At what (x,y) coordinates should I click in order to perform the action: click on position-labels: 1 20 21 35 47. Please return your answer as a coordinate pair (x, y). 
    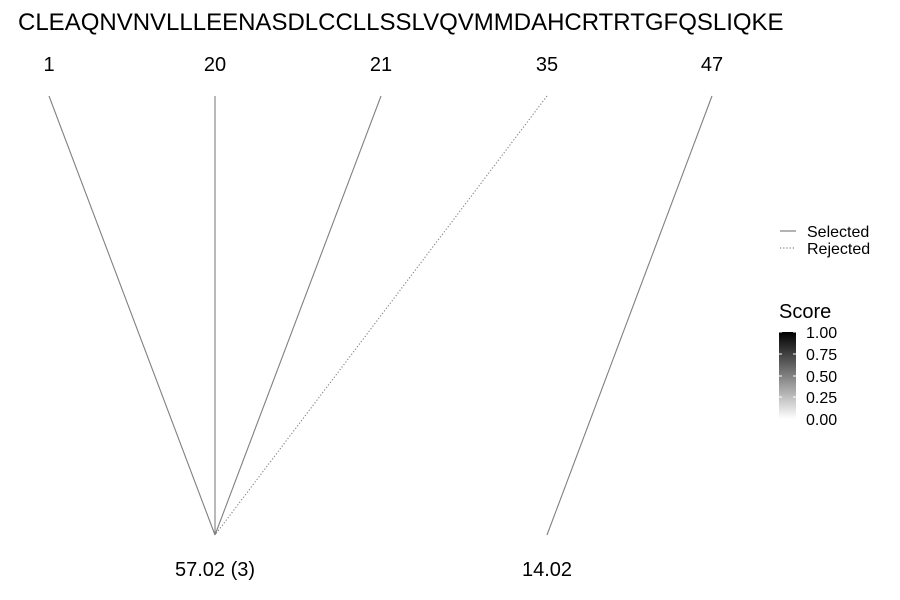
    Looking at the image, I should click on (383, 65).